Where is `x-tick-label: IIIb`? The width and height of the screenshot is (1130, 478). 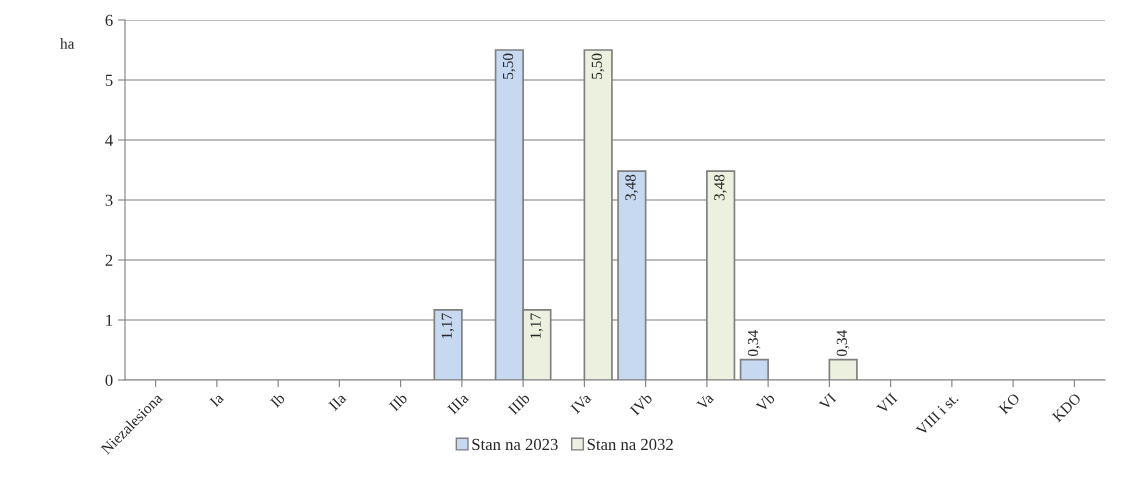 x-tick-label: IIIb is located at coordinates (519, 404).